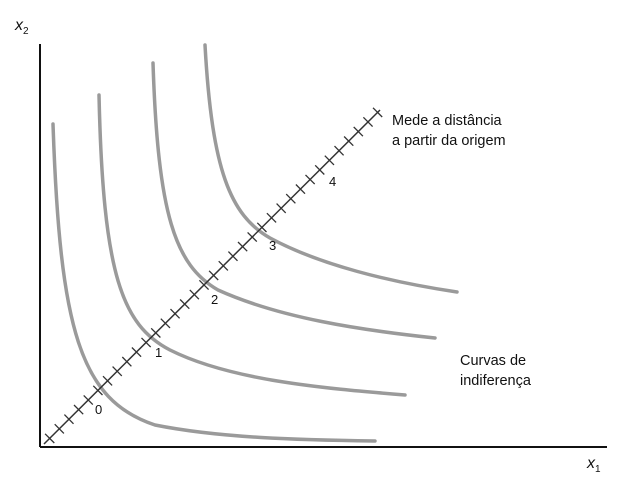 The width and height of the screenshot is (637, 486). I want to click on curves-annotation-line2: indiferença, so click(496, 381).